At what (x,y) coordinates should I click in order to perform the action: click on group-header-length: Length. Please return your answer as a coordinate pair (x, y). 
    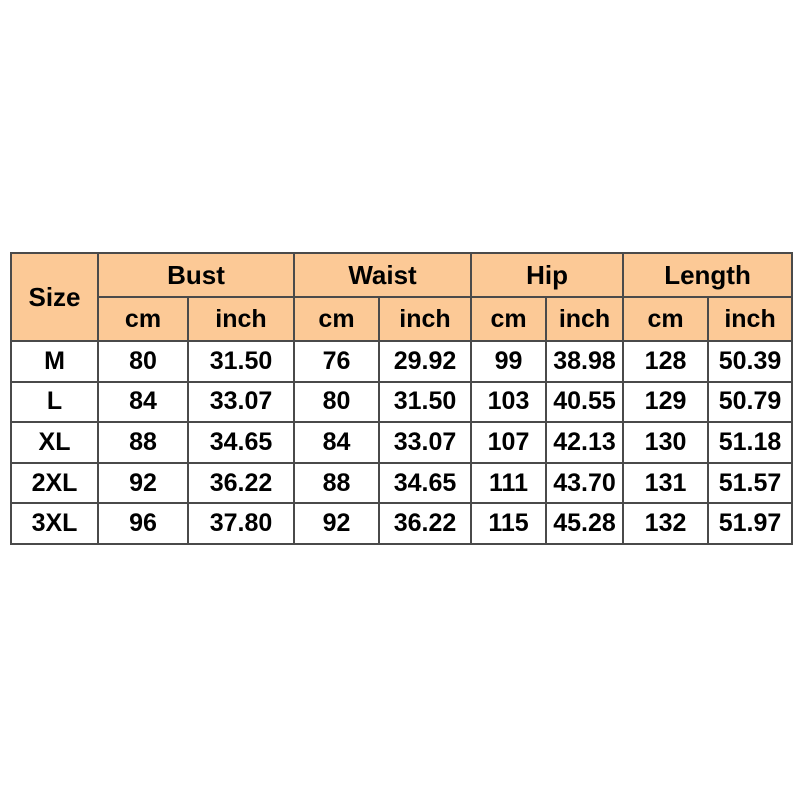
    Looking at the image, I should click on (708, 275).